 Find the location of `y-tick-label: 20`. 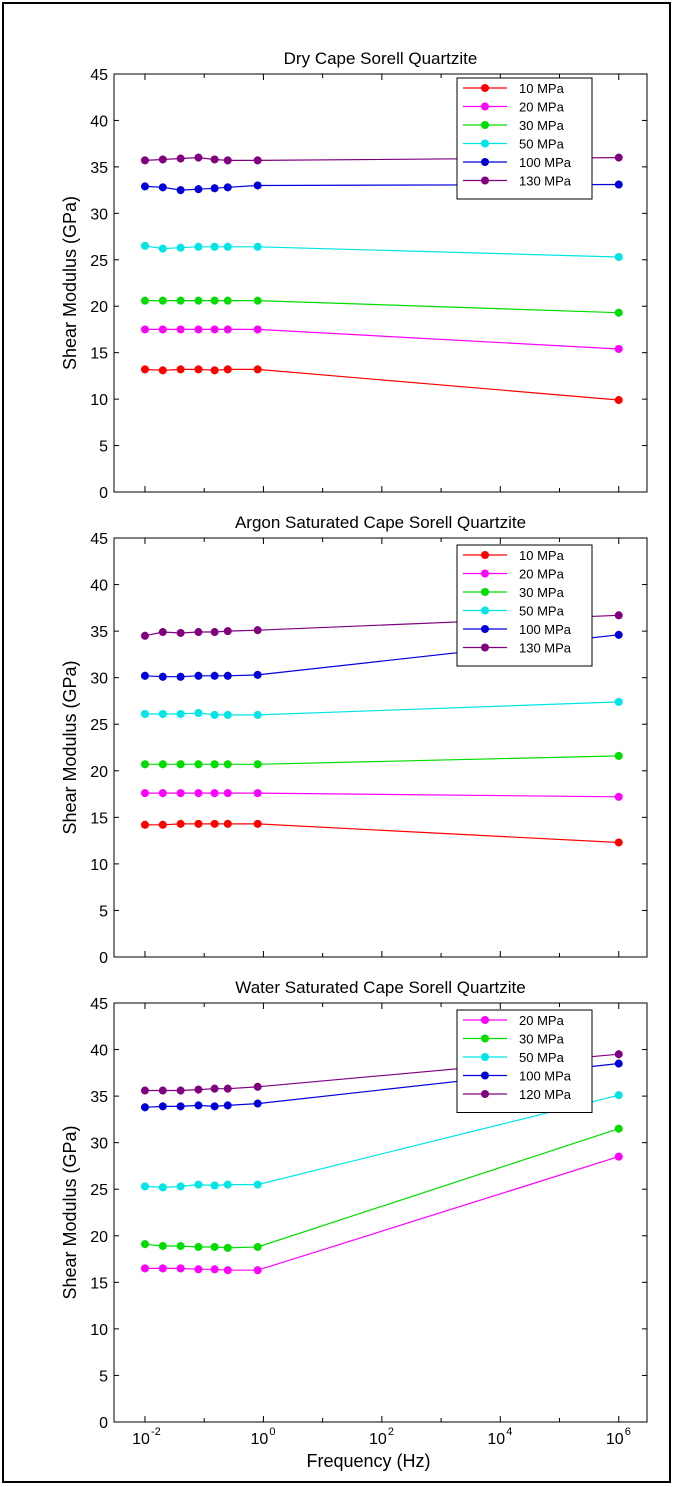

y-tick-label: 20 is located at coordinates (99, 307).